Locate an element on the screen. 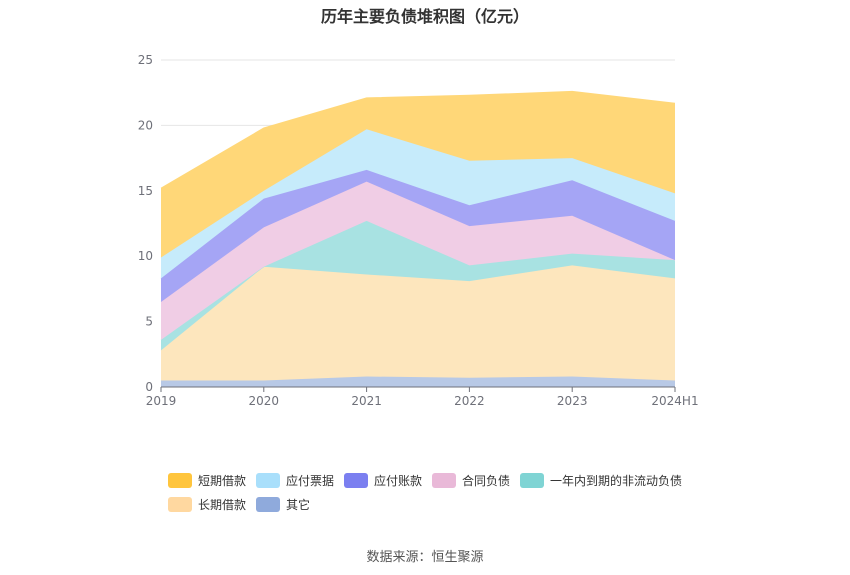  legend-item: 短期借款 is located at coordinates (207, 480).